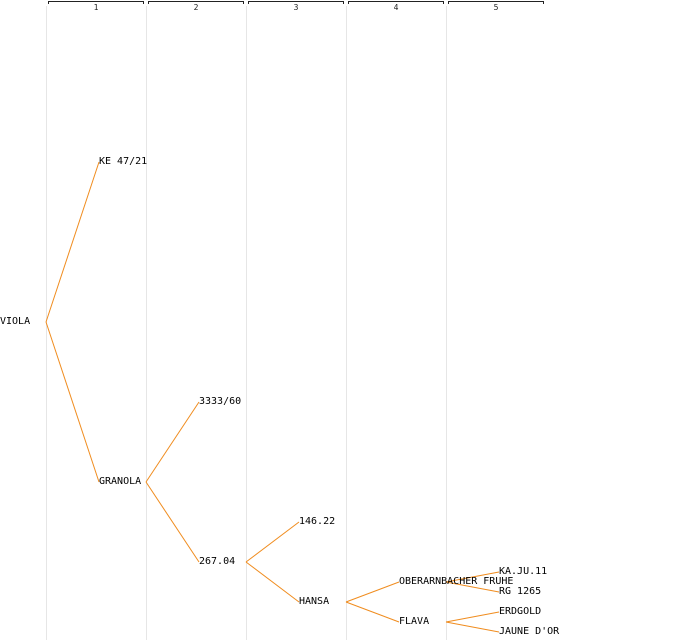  What do you see at coordinates (120, 481) in the screenshot?
I see `pedigree-node: GRANOLA` at bounding box center [120, 481].